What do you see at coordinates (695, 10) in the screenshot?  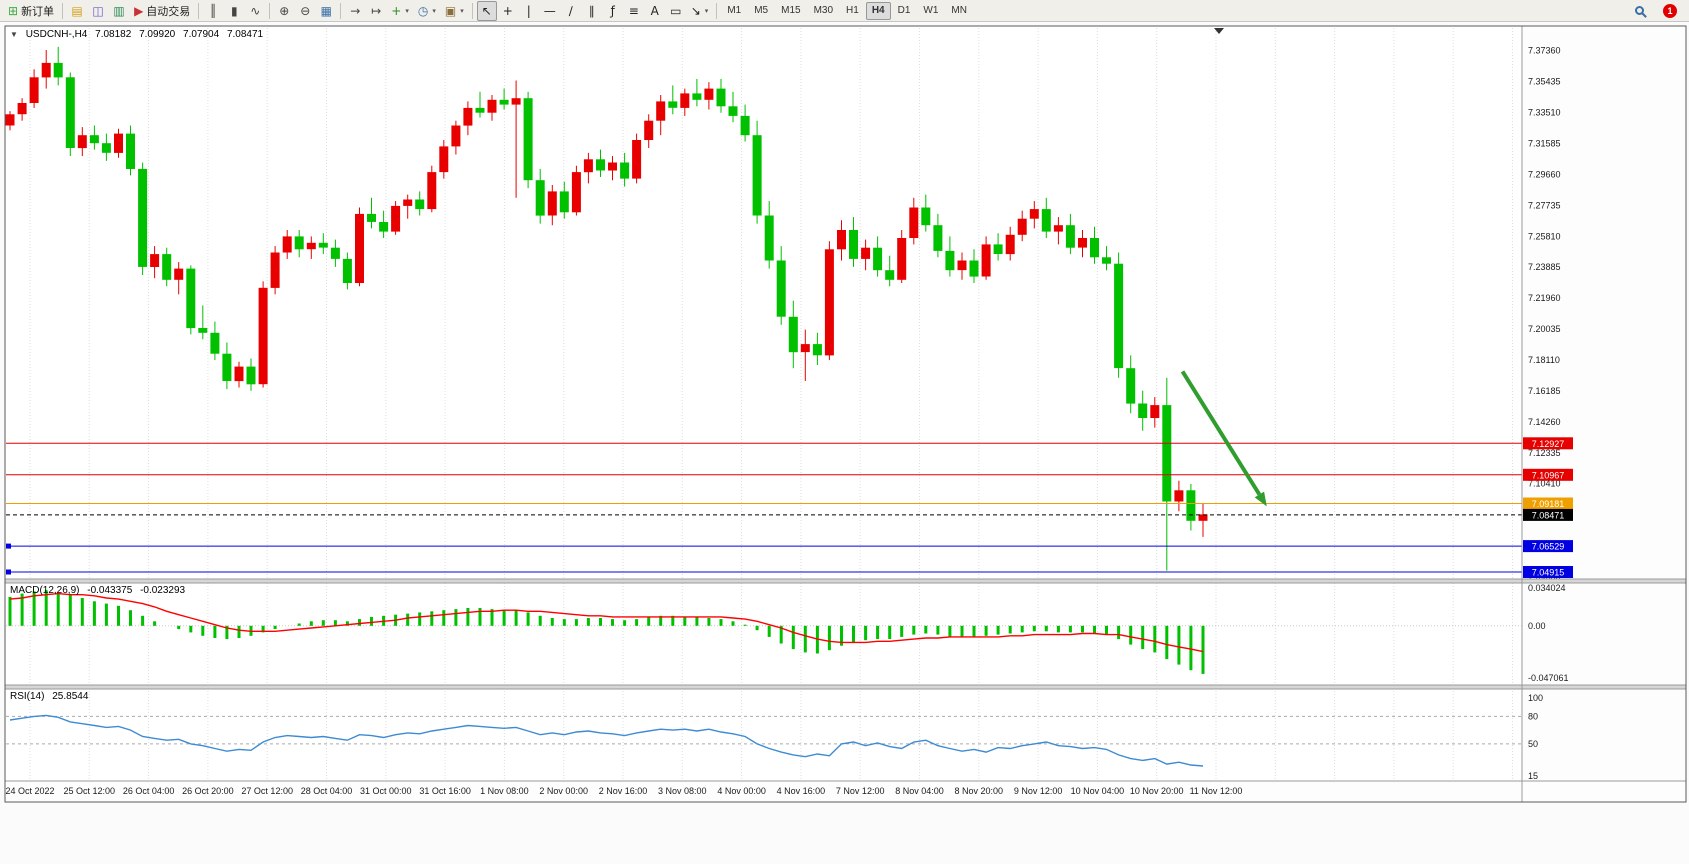 I see `arrows-icon: ↘` at bounding box center [695, 10].